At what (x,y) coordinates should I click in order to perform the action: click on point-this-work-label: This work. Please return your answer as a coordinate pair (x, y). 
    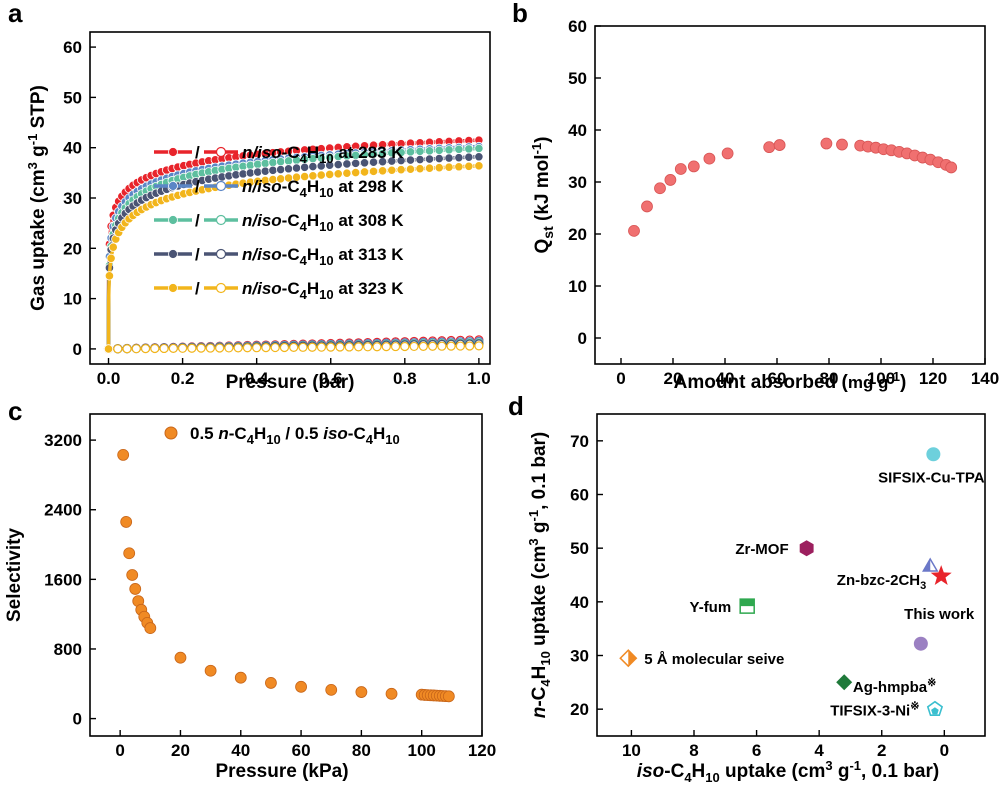
    Looking at the image, I should click on (939, 614).